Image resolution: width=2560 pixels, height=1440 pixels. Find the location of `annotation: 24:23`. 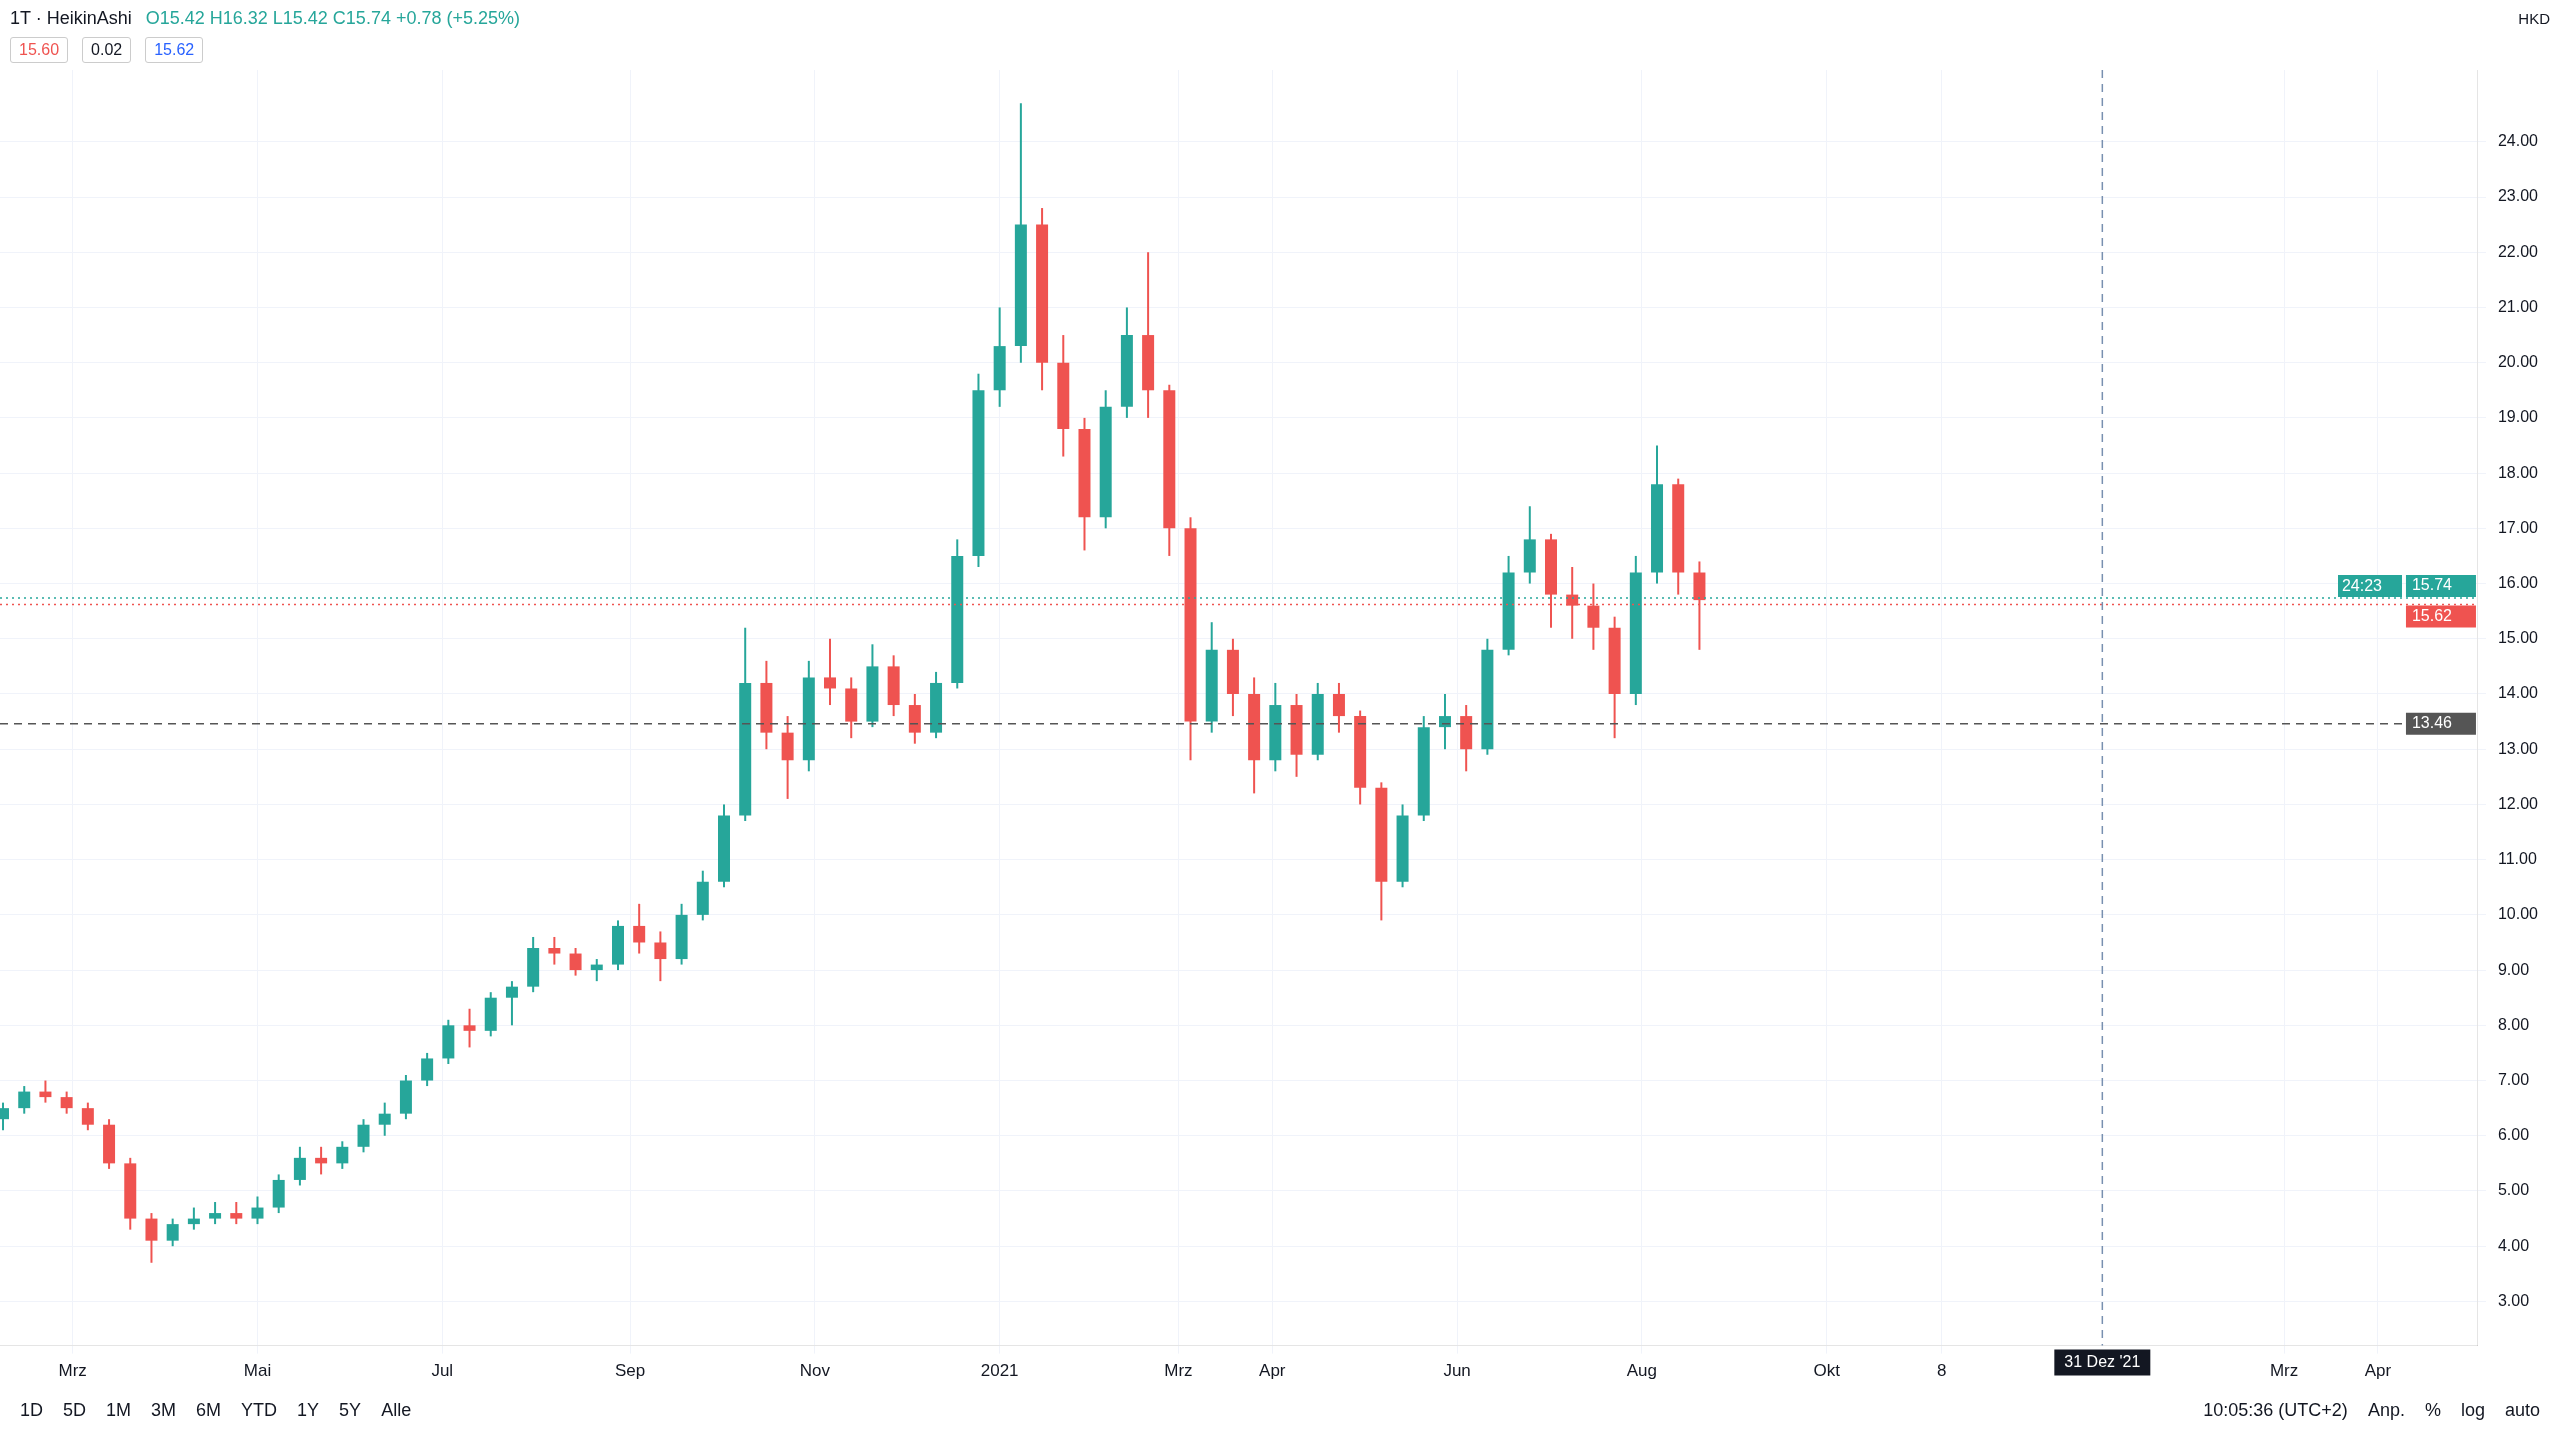

annotation: 24:23 is located at coordinates (2369, 585).